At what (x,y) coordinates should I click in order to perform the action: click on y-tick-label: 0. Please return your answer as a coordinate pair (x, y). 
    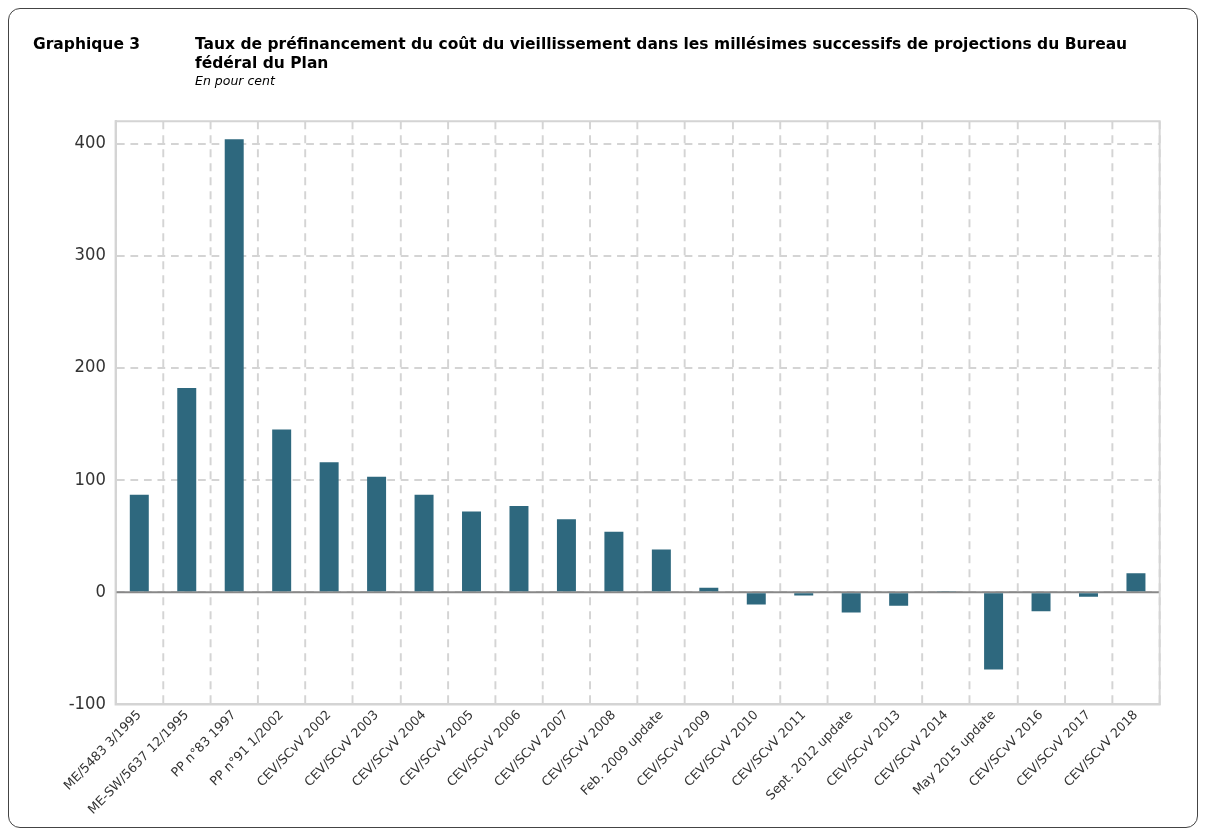
    Looking at the image, I should click on (100, 590).